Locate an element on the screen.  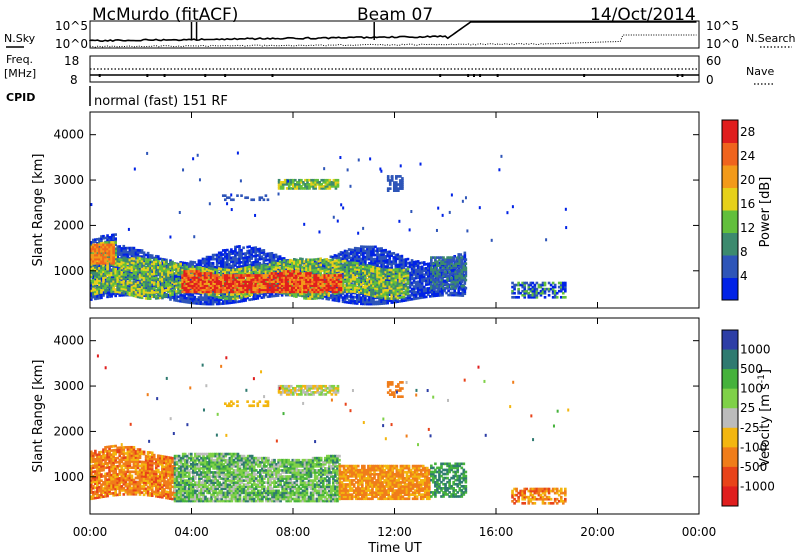
cpid-value: normal (fast) 151 RF is located at coordinates (161, 101).